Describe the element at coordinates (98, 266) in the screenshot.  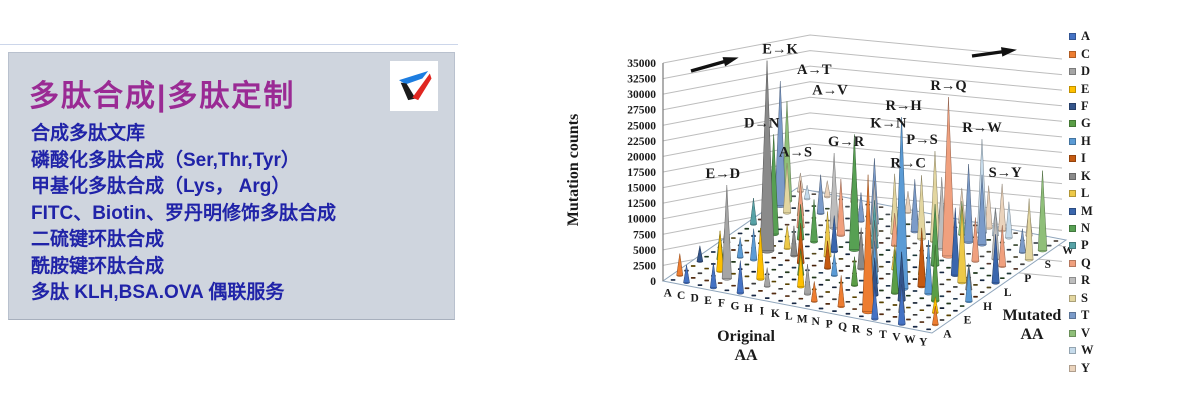
I see `service-item-6: 酰胺键环肽合成` at that location.